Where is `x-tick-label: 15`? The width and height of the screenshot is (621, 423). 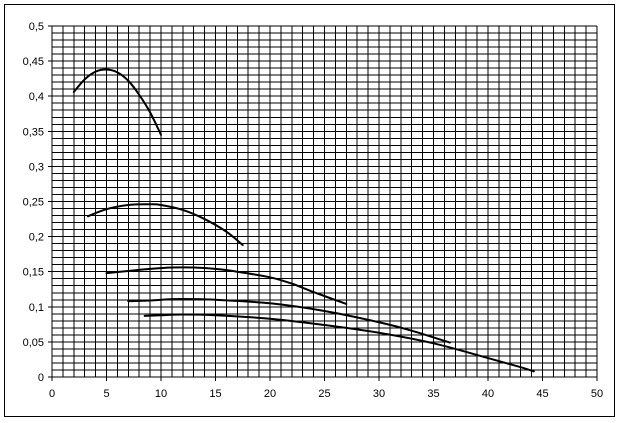
x-tick-label: 15 is located at coordinates (215, 394).